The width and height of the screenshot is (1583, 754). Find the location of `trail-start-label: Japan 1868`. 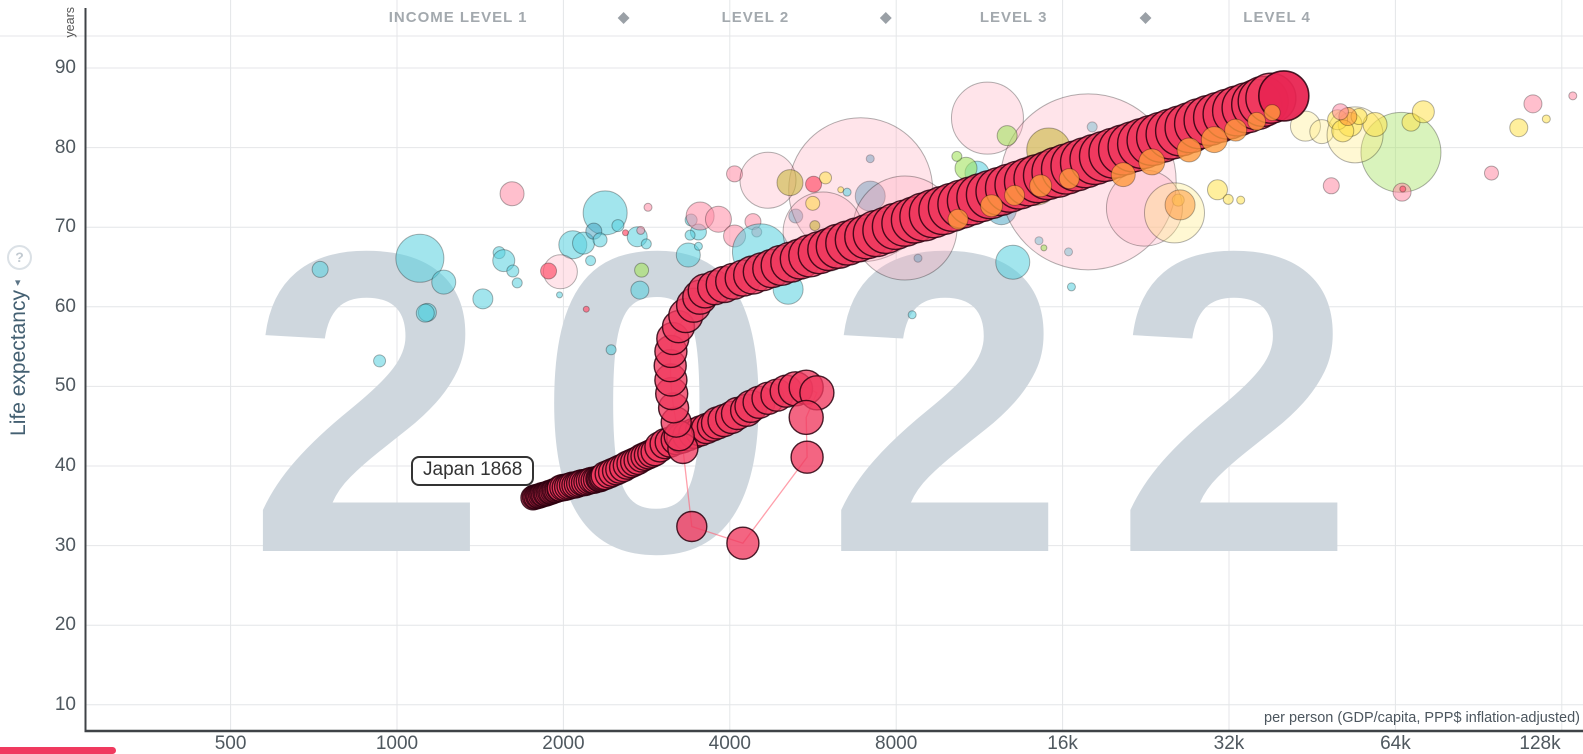

trail-start-label: Japan 1868 is located at coordinates (473, 470).